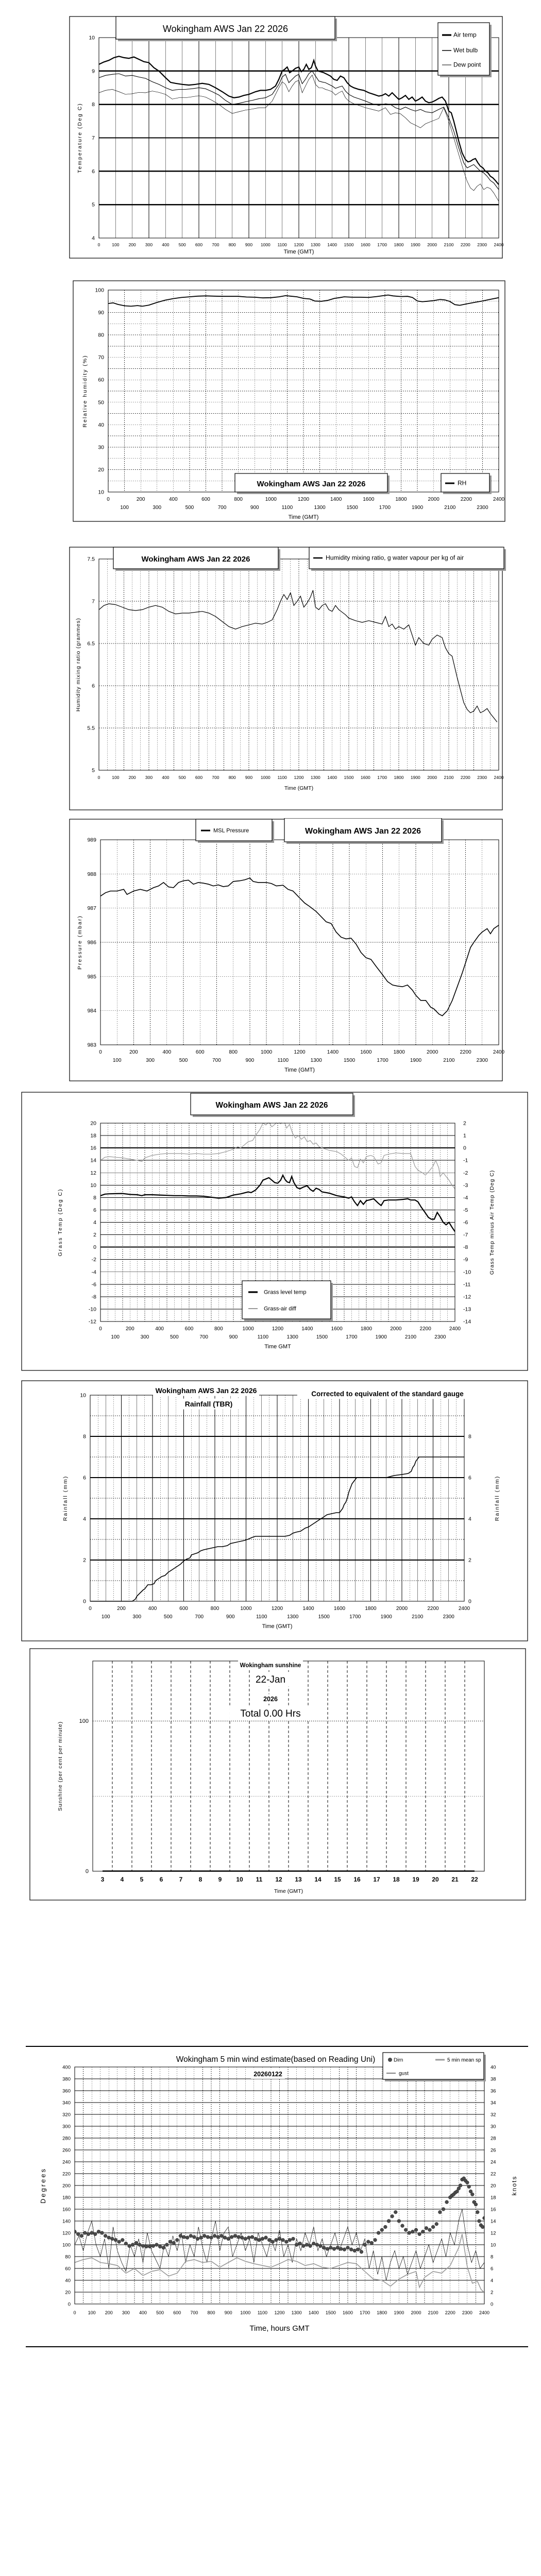 This screenshot has width=541, height=2576. I want to click on svg-text: 10, so click(83, 1396).